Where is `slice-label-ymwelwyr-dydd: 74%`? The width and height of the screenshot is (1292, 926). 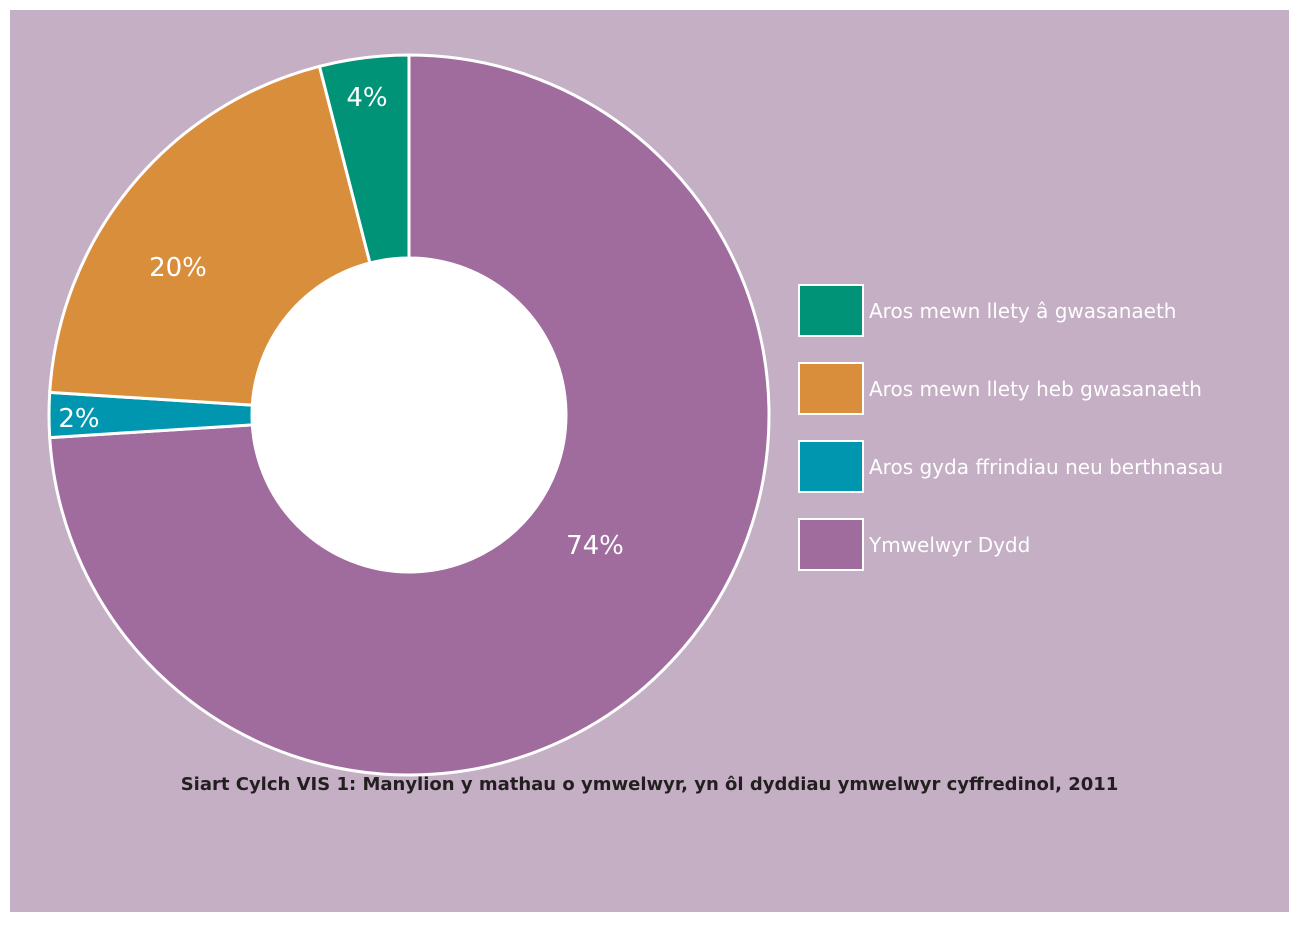 slice-label-ymwelwyr-dydd: 74% is located at coordinates (595, 546).